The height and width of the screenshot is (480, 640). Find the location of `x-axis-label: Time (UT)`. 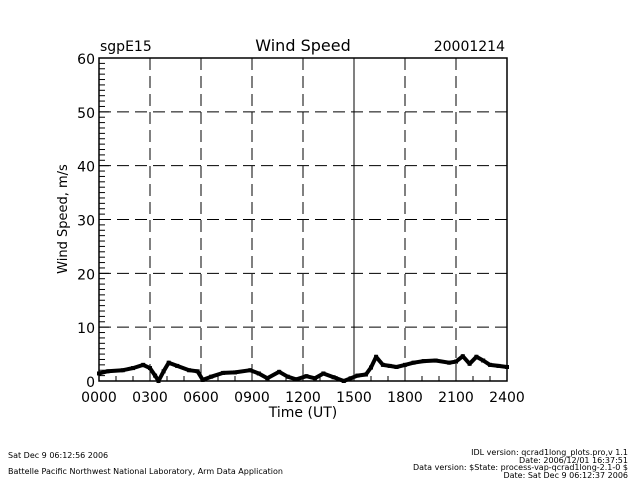

x-axis-label: Time (UT) is located at coordinates (302, 413).